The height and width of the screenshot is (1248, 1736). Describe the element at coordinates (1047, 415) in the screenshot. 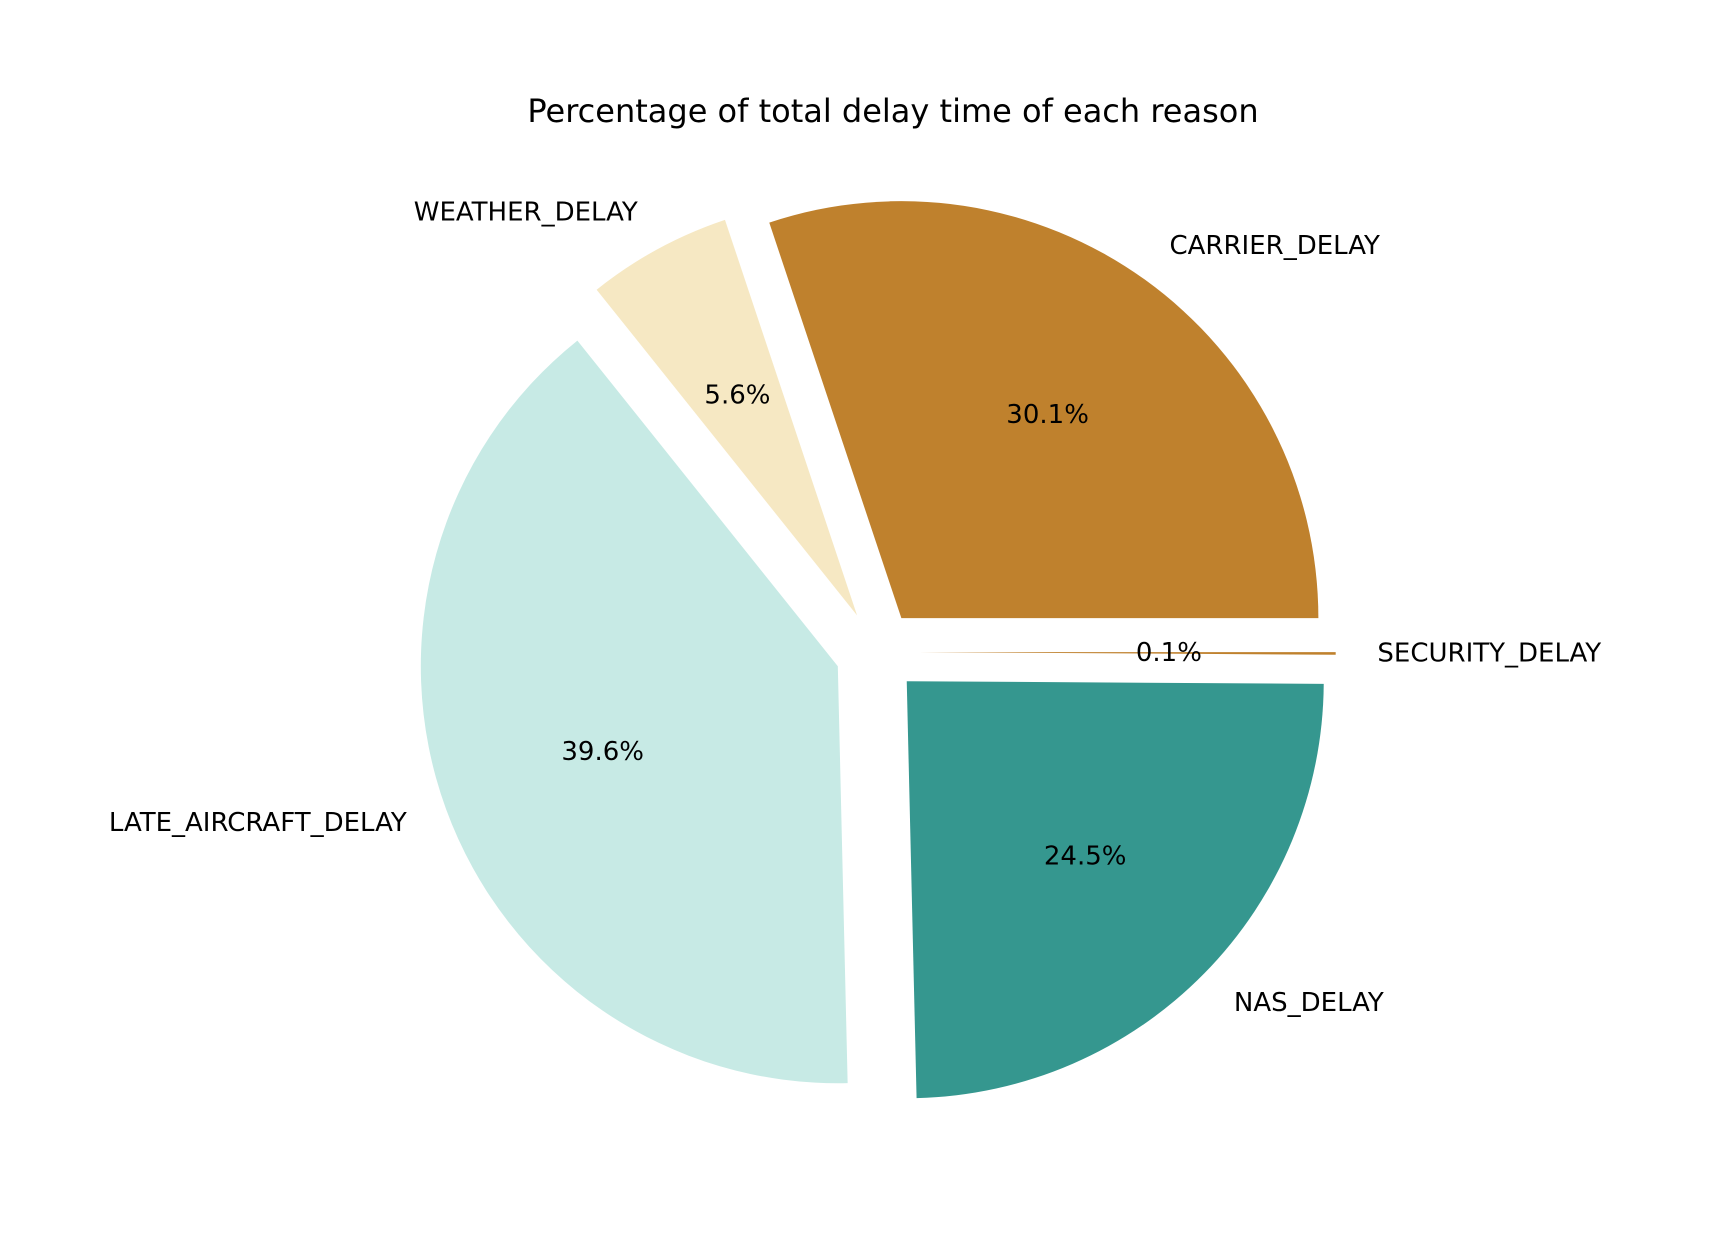

I see `slice-percent-carrier-delay: 30.1%` at that location.